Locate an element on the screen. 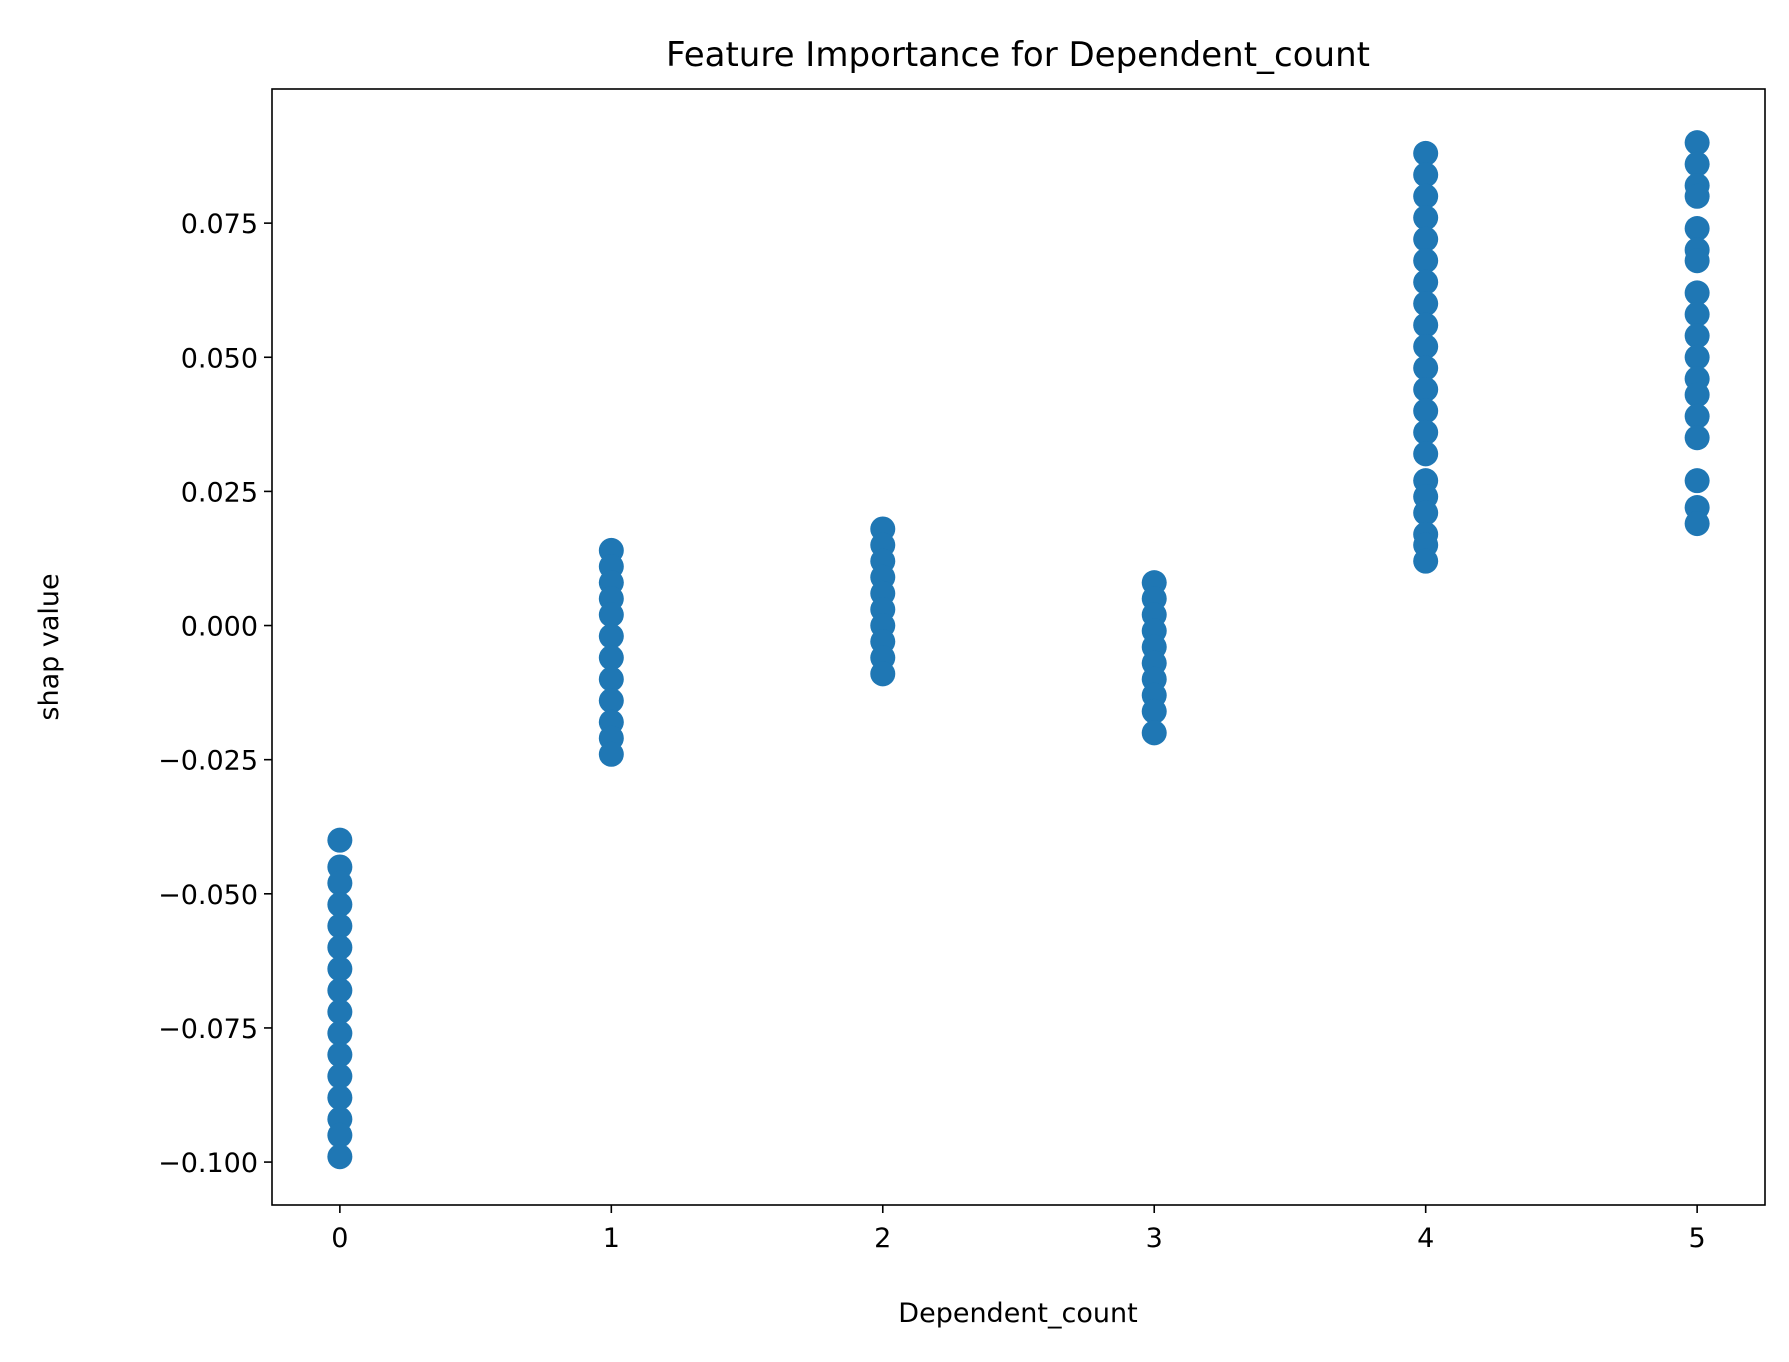 The width and height of the screenshot is (1789, 1362). x-tick-label: 5 is located at coordinates (1697, 1238).